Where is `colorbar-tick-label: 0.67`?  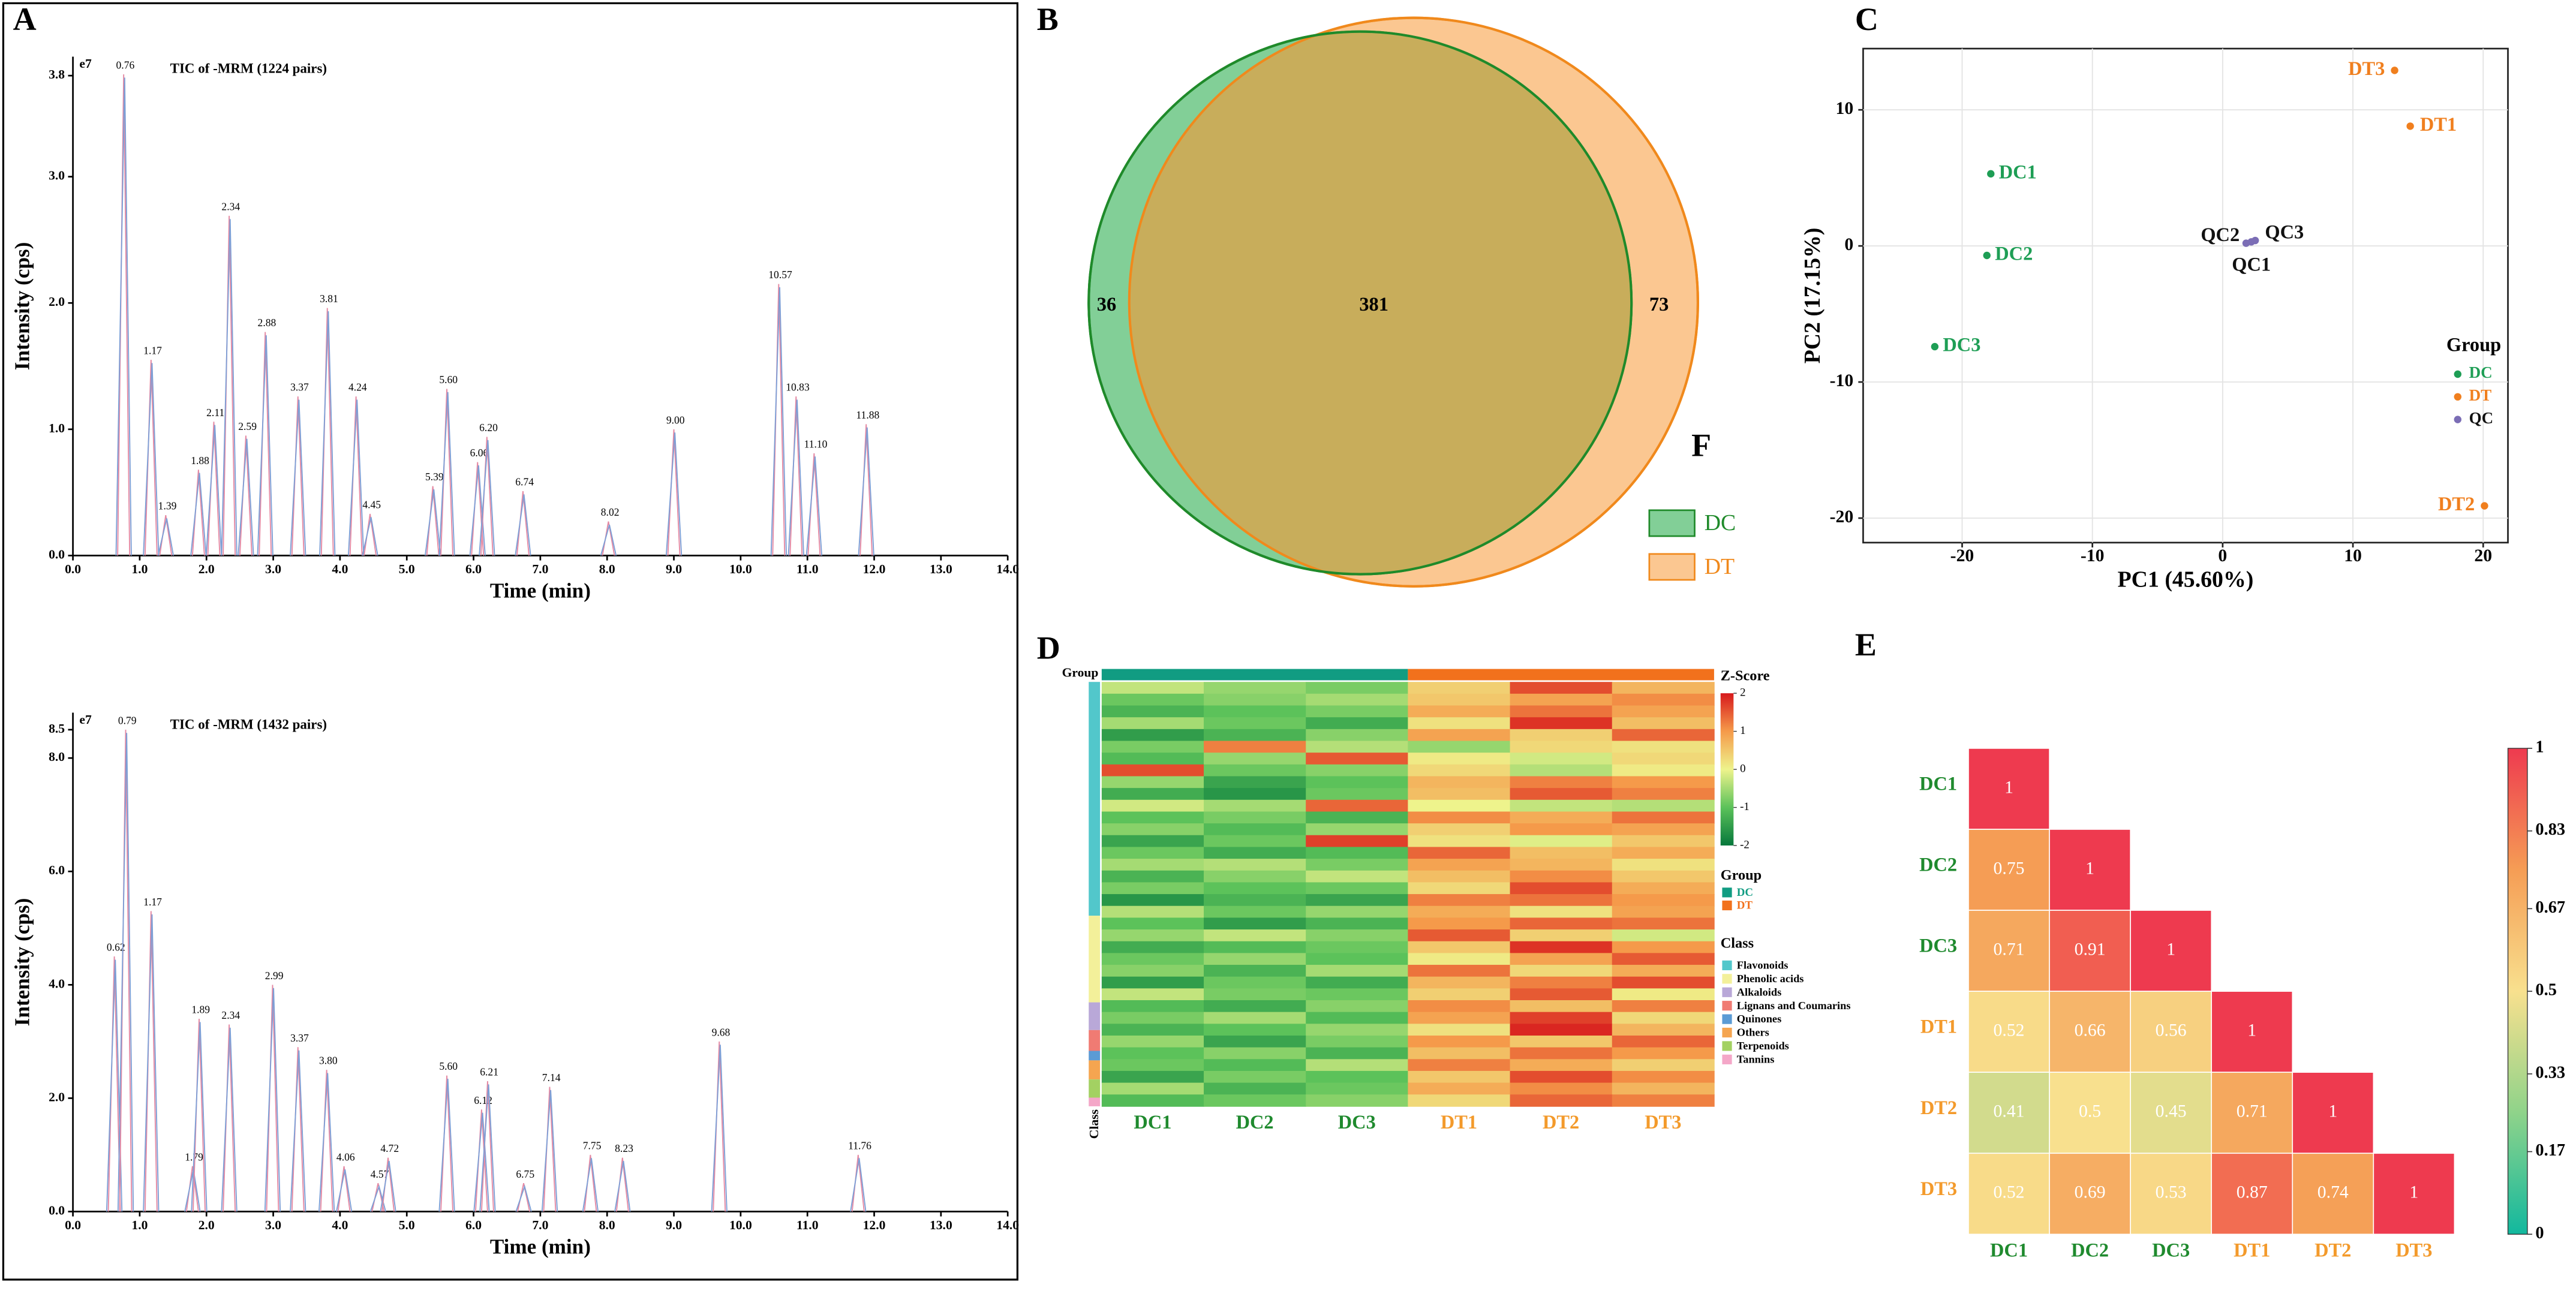
colorbar-tick-label: 0.67 is located at coordinates (2550, 907).